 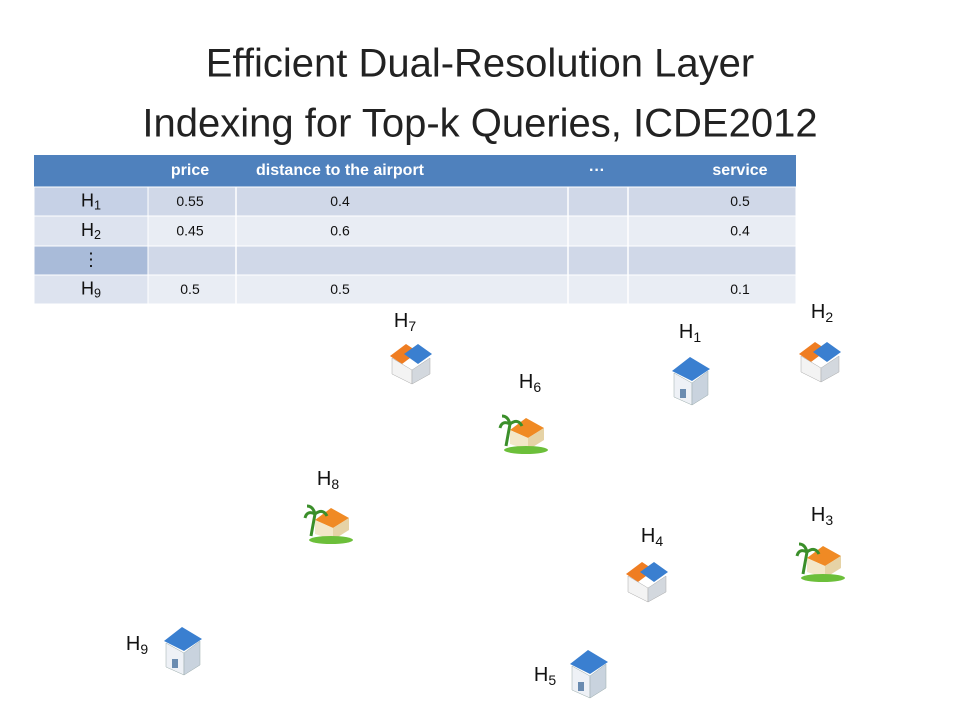 What do you see at coordinates (340, 170) in the screenshot?
I see `header-cell: distance to the airport` at bounding box center [340, 170].